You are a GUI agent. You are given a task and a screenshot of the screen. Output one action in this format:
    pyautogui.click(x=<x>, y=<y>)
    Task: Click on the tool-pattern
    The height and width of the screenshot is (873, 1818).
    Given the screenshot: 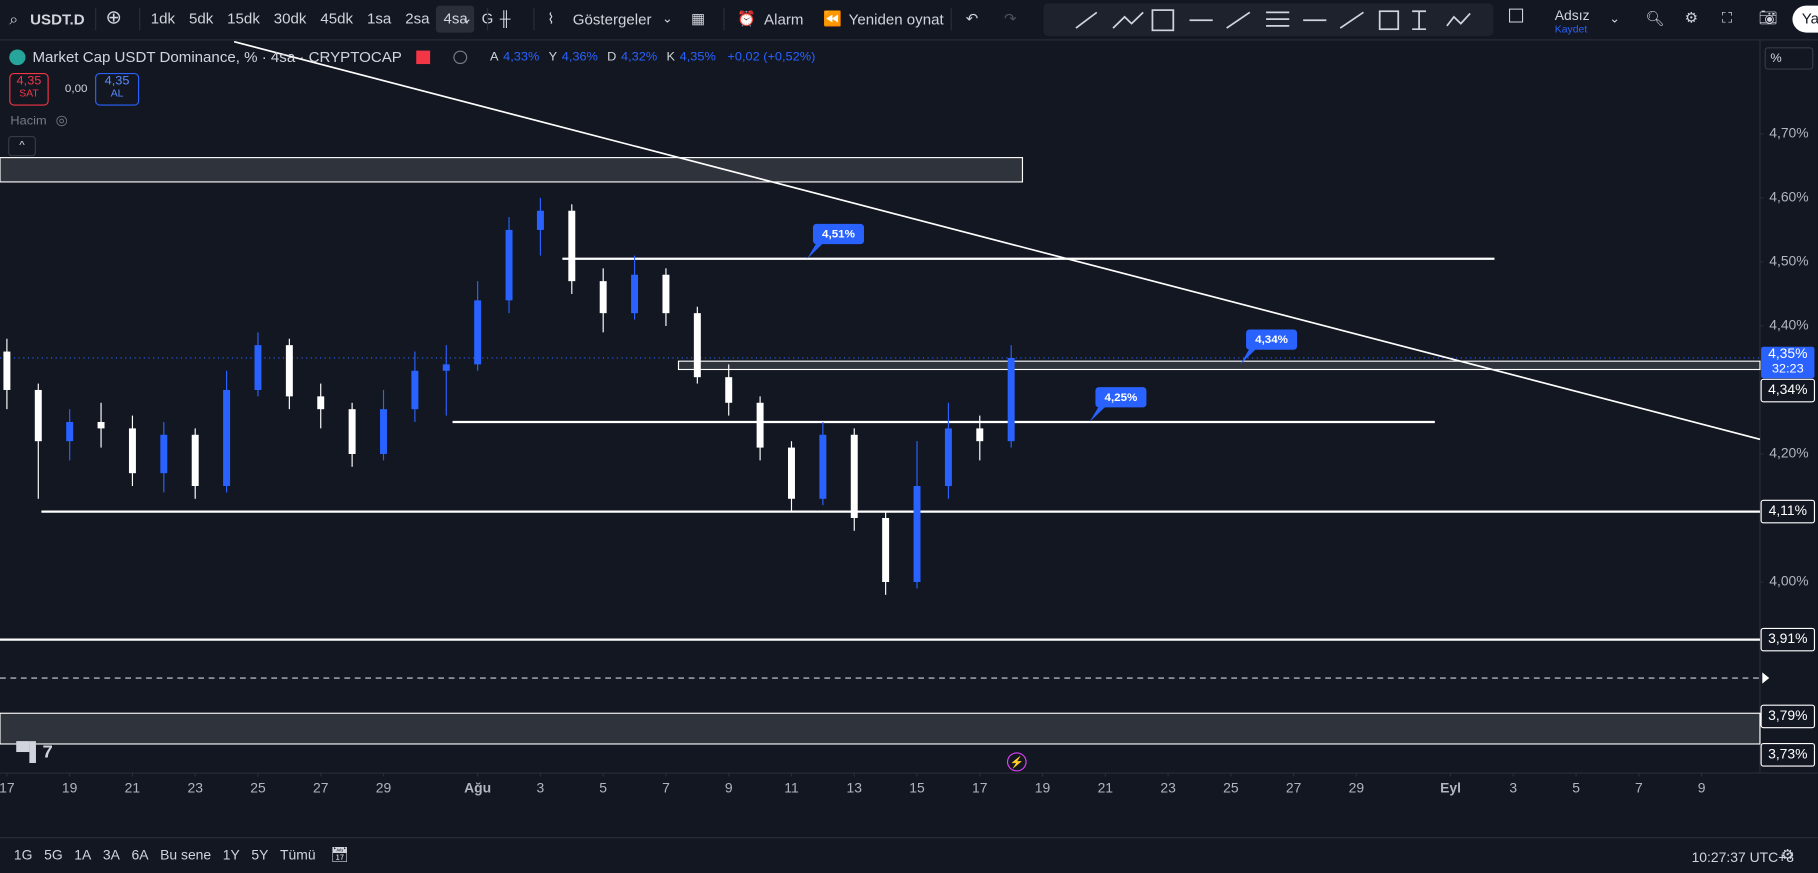 What is the action you would take?
    pyautogui.click(x=1458, y=19)
    